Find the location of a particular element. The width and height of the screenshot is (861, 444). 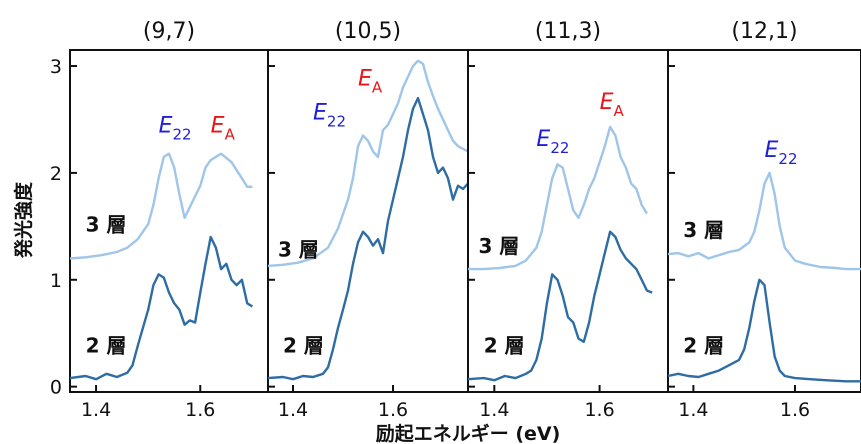

y-tick-label: 0 is located at coordinates (56, 388).